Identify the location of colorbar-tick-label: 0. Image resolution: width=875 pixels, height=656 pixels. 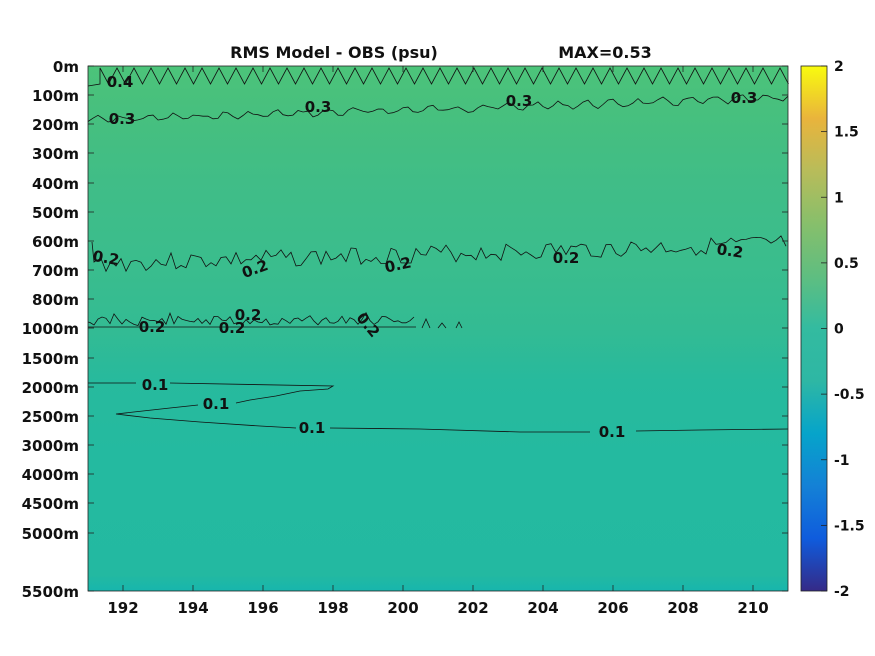
(839, 330).